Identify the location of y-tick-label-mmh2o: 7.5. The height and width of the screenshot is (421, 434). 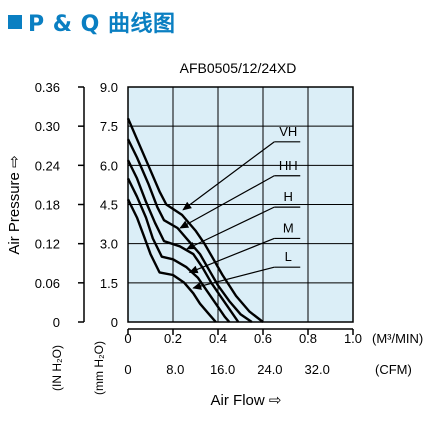
(109, 126).